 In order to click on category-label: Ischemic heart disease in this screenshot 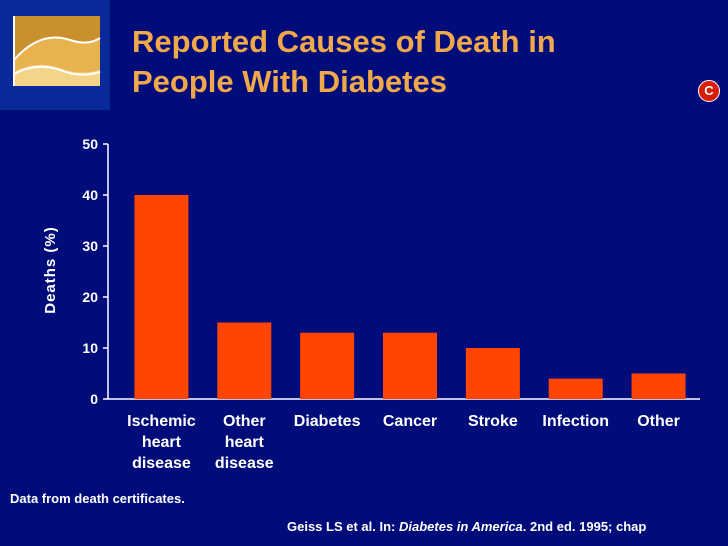, I will do `click(161, 442)`.